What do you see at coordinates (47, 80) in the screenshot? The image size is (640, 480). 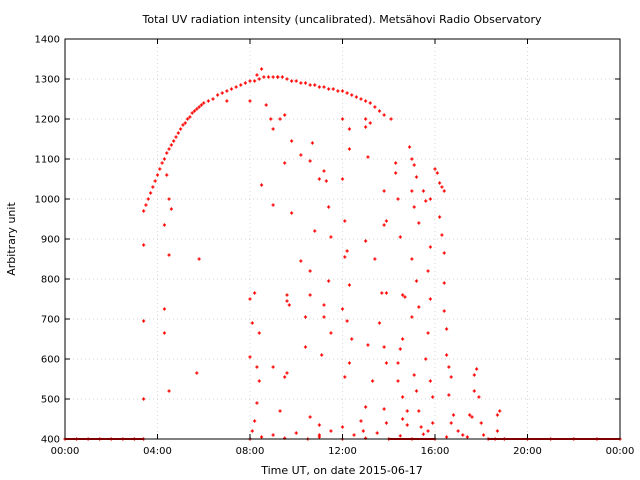 I see `y-tick-label: 1300` at bounding box center [47, 80].